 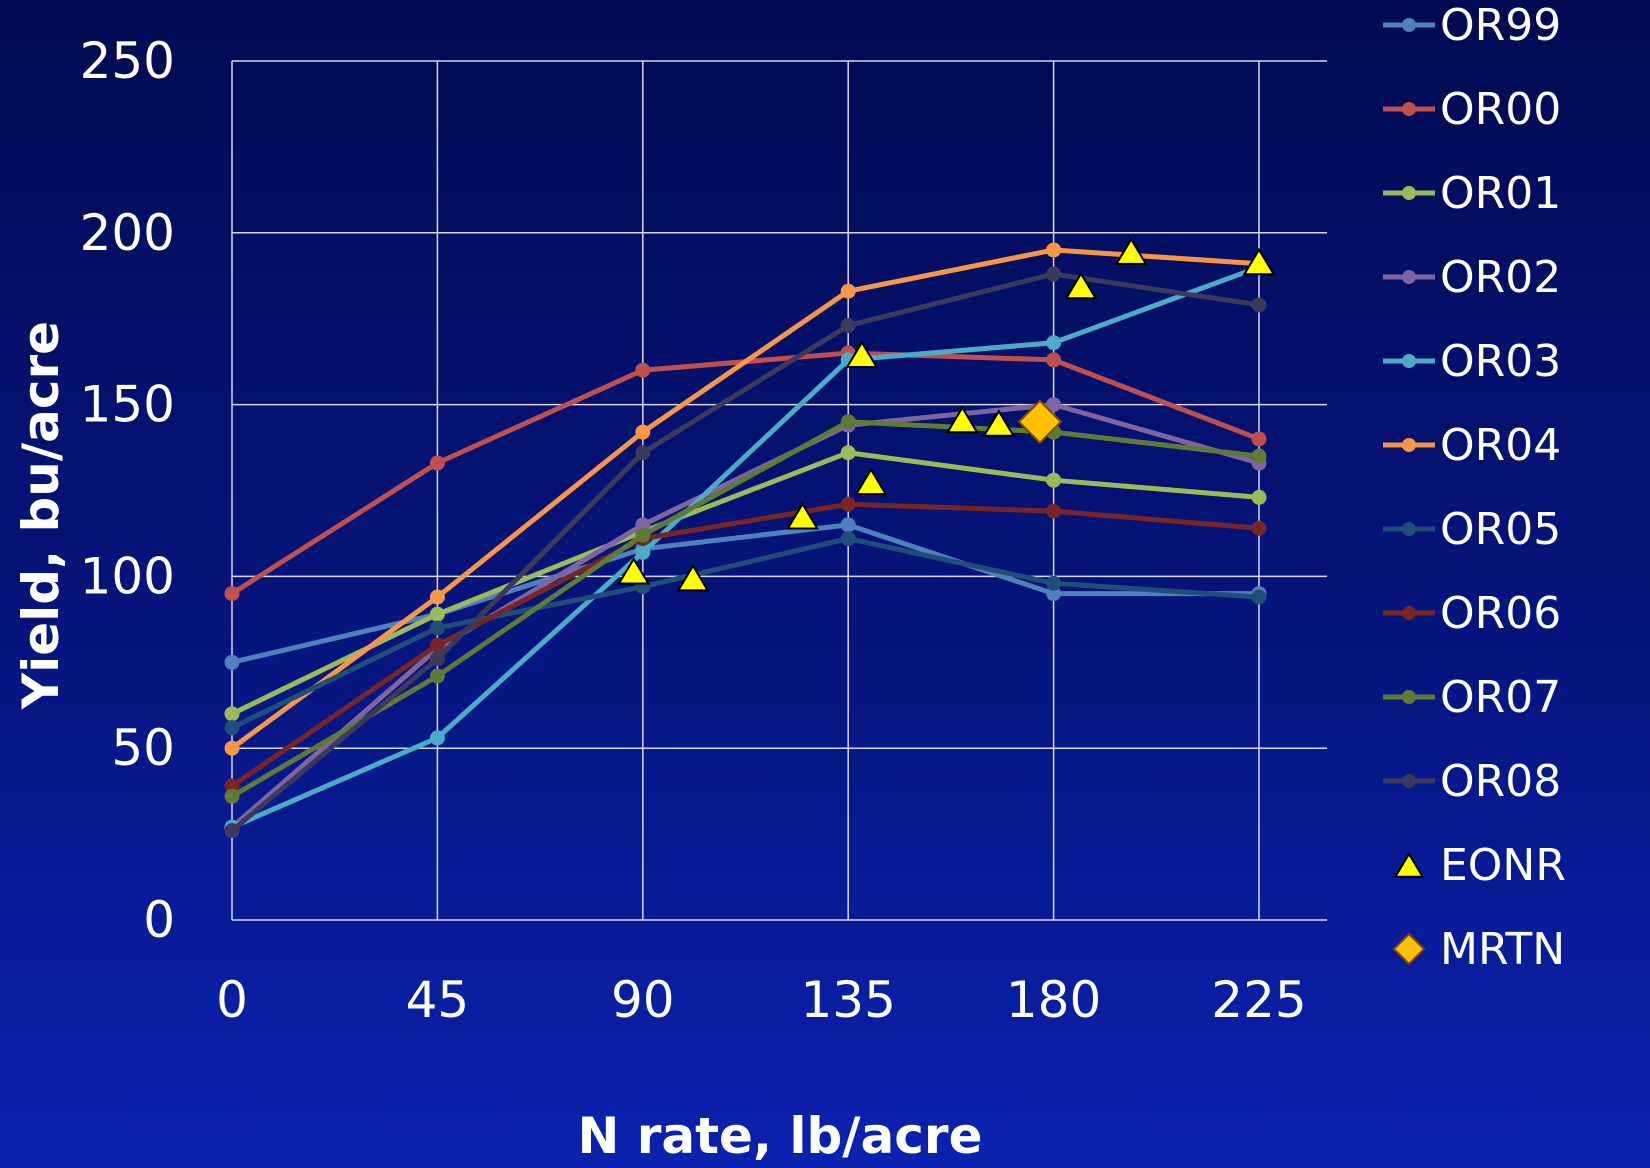 What do you see at coordinates (127, 576) in the screenshot?
I see `y-tick-label: 100` at bounding box center [127, 576].